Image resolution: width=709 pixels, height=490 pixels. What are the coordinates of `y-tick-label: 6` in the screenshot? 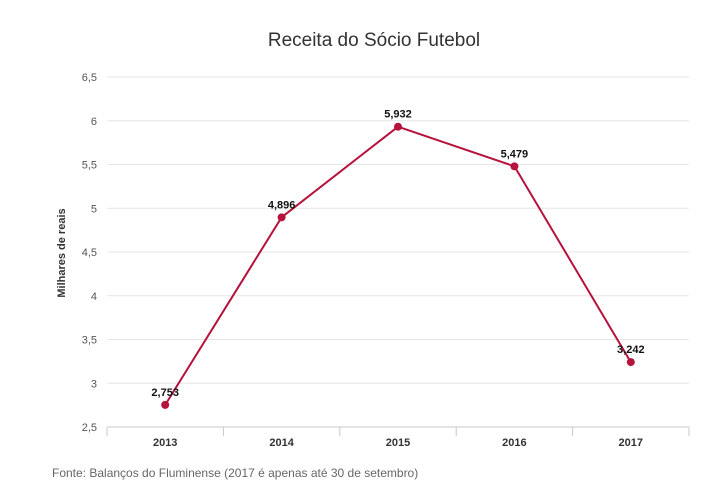 It's located at (94, 122).